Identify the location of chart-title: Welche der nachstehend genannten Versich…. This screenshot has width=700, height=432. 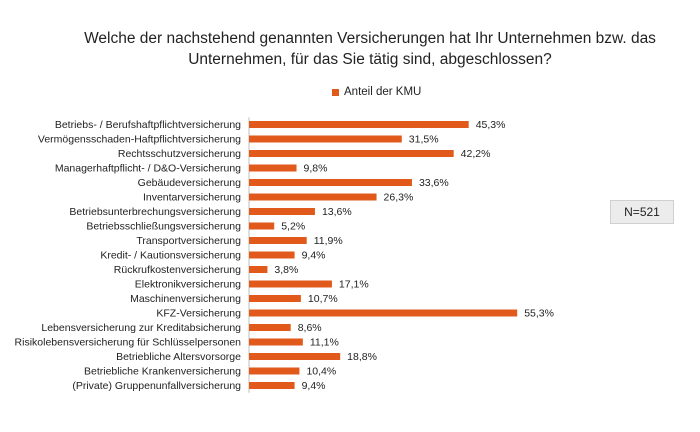
(370, 49).